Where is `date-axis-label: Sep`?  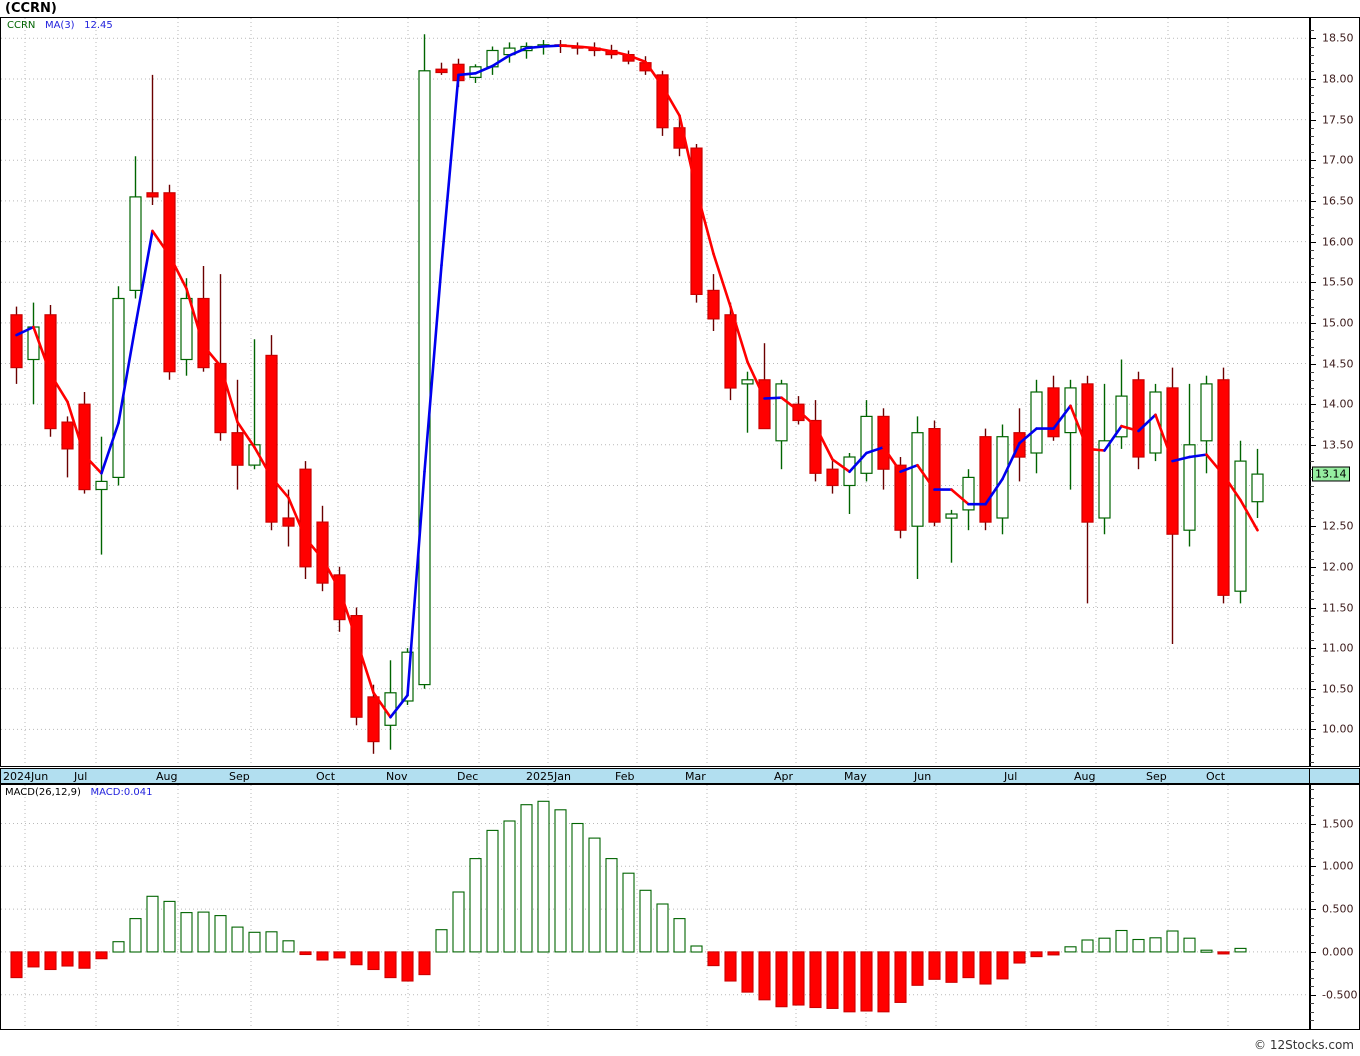 date-axis-label: Sep is located at coordinates (239, 776).